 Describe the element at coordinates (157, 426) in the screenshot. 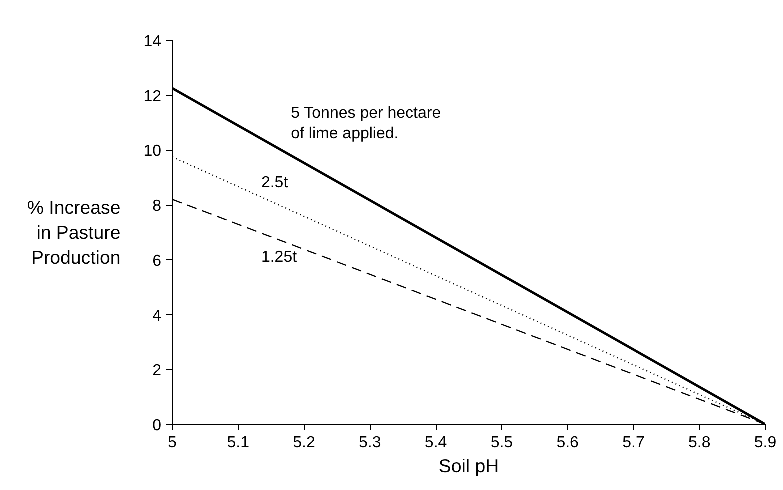

I see `y-tick-label: 0` at that location.